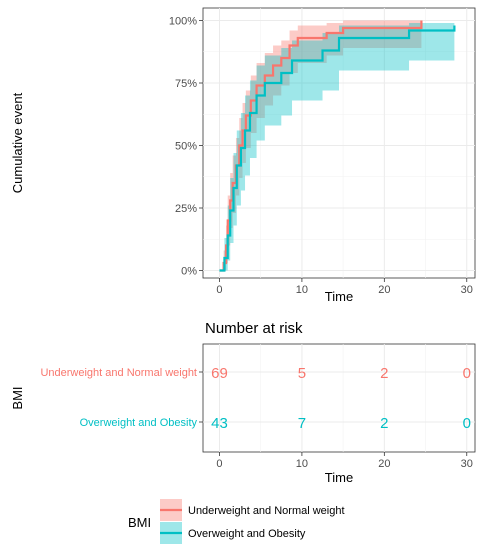  Describe the element at coordinates (302, 373) in the screenshot. I see `risk-count: 5` at that location.